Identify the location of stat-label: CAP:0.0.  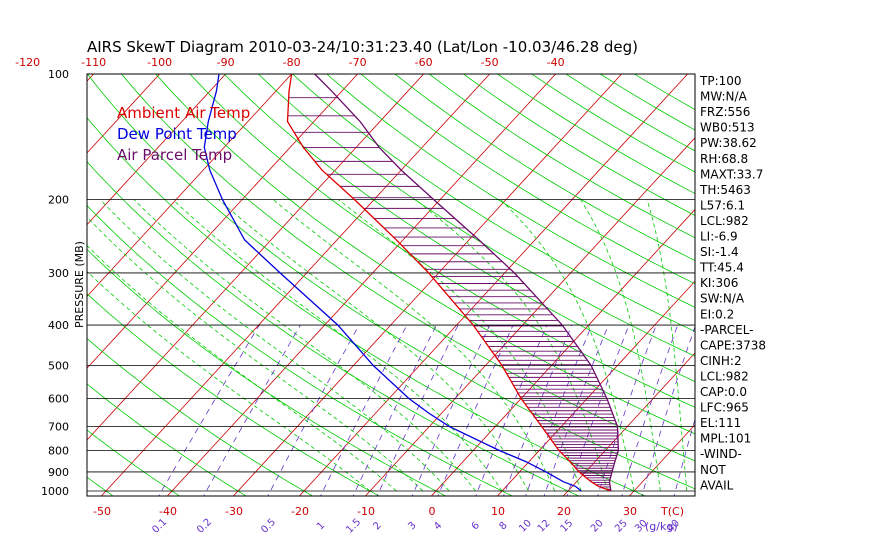
(723, 392).